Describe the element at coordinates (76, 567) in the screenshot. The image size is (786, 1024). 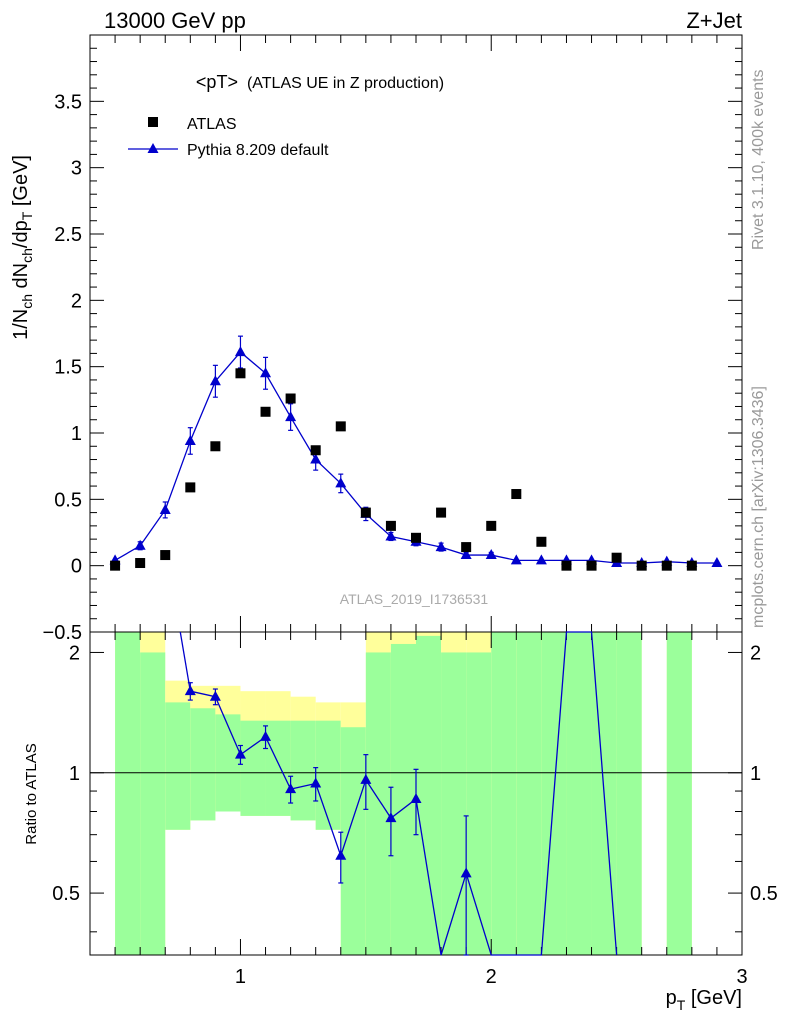
I see `y-tick-label: 0` at that location.